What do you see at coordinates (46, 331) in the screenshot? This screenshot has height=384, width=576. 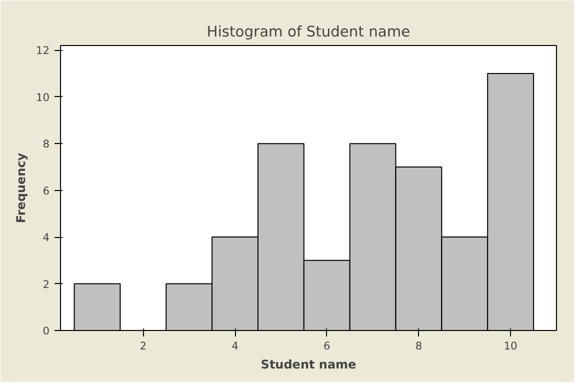 I see `y-tick-label: 0` at bounding box center [46, 331].